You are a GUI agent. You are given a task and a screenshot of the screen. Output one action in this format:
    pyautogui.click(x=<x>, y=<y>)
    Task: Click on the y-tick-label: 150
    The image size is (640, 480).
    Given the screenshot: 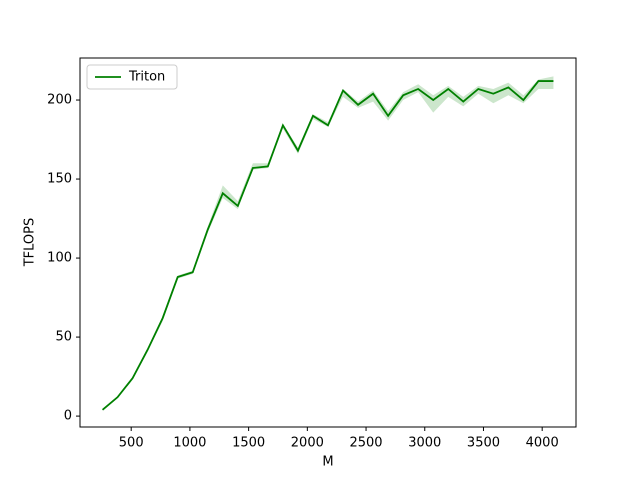 What is the action you would take?
    pyautogui.click(x=59, y=179)
    